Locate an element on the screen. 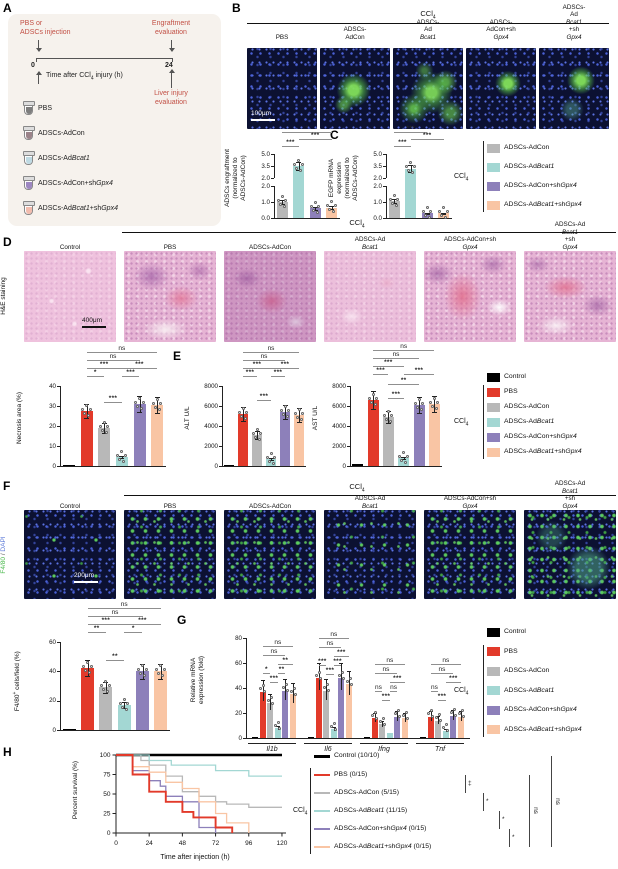 The height and width of the screenshot is (869, 618). tube-label-5: ADSCs-AdBcat1+shGpx4 is located at coordinates (78, 208).